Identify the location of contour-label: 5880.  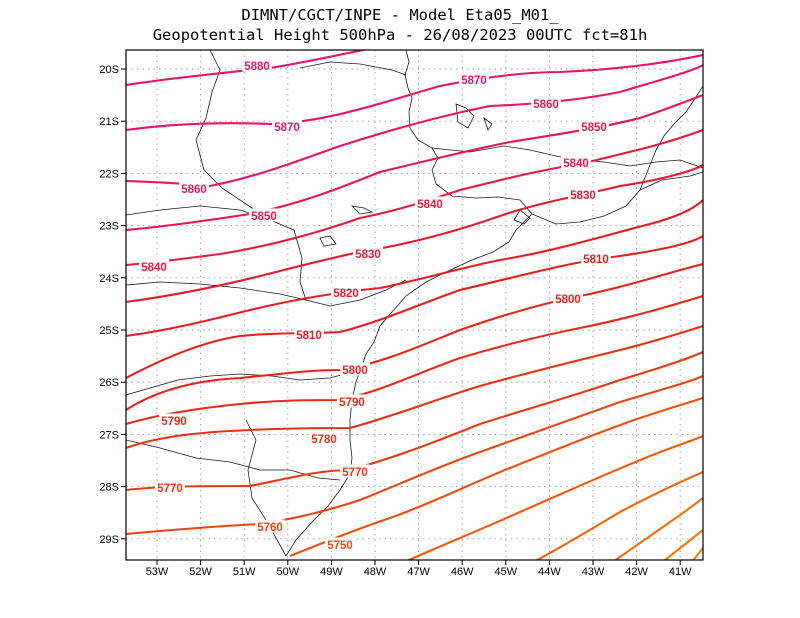
(257, 67).